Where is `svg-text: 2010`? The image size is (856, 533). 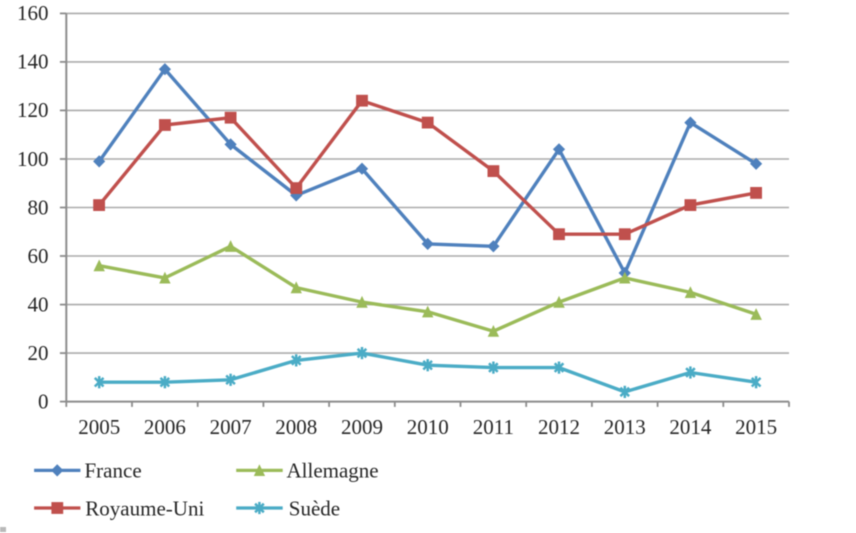
svg-text: 2010 is located at coordinates (428, 427).